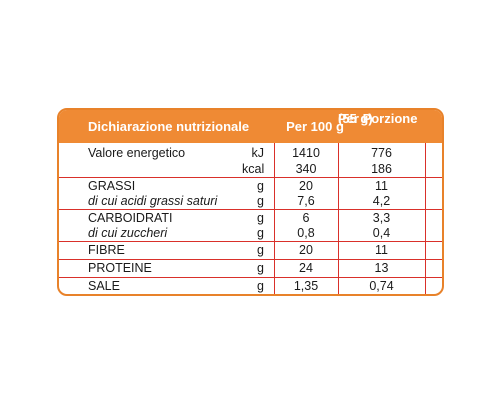 This screenshot has height=400, width=500. What do you see at coordinates (258, 153) in the screenshot?
I see `row-unit: kJ` at bounding box center [258, 153].